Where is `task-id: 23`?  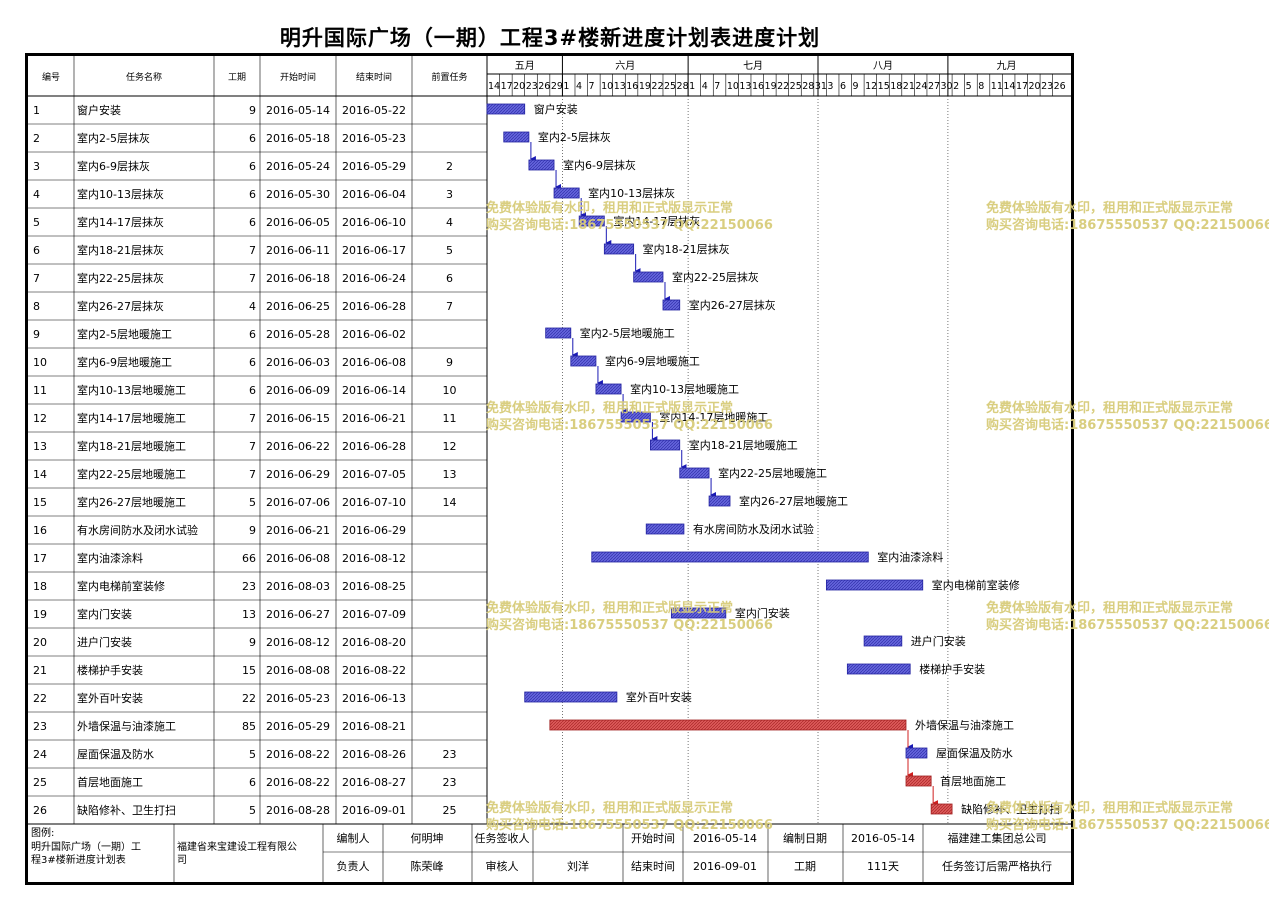 task-id: 23 is located at coordinates (40, 726).